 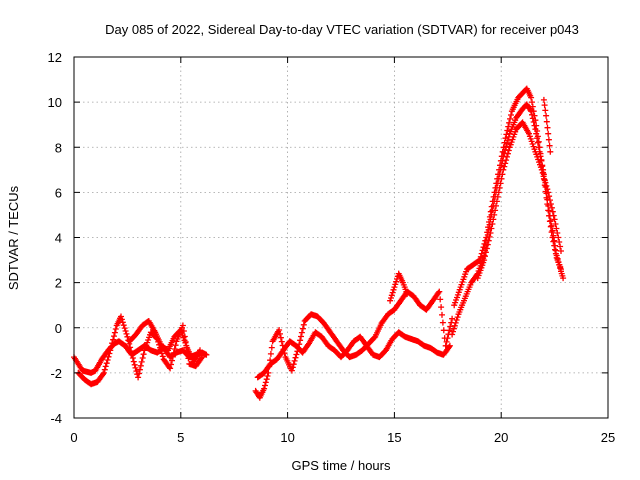 What do you see at coordinates (55, 102) in the screenshot?
I see `y-tick-label: 10` at bounding box center [55, 102].